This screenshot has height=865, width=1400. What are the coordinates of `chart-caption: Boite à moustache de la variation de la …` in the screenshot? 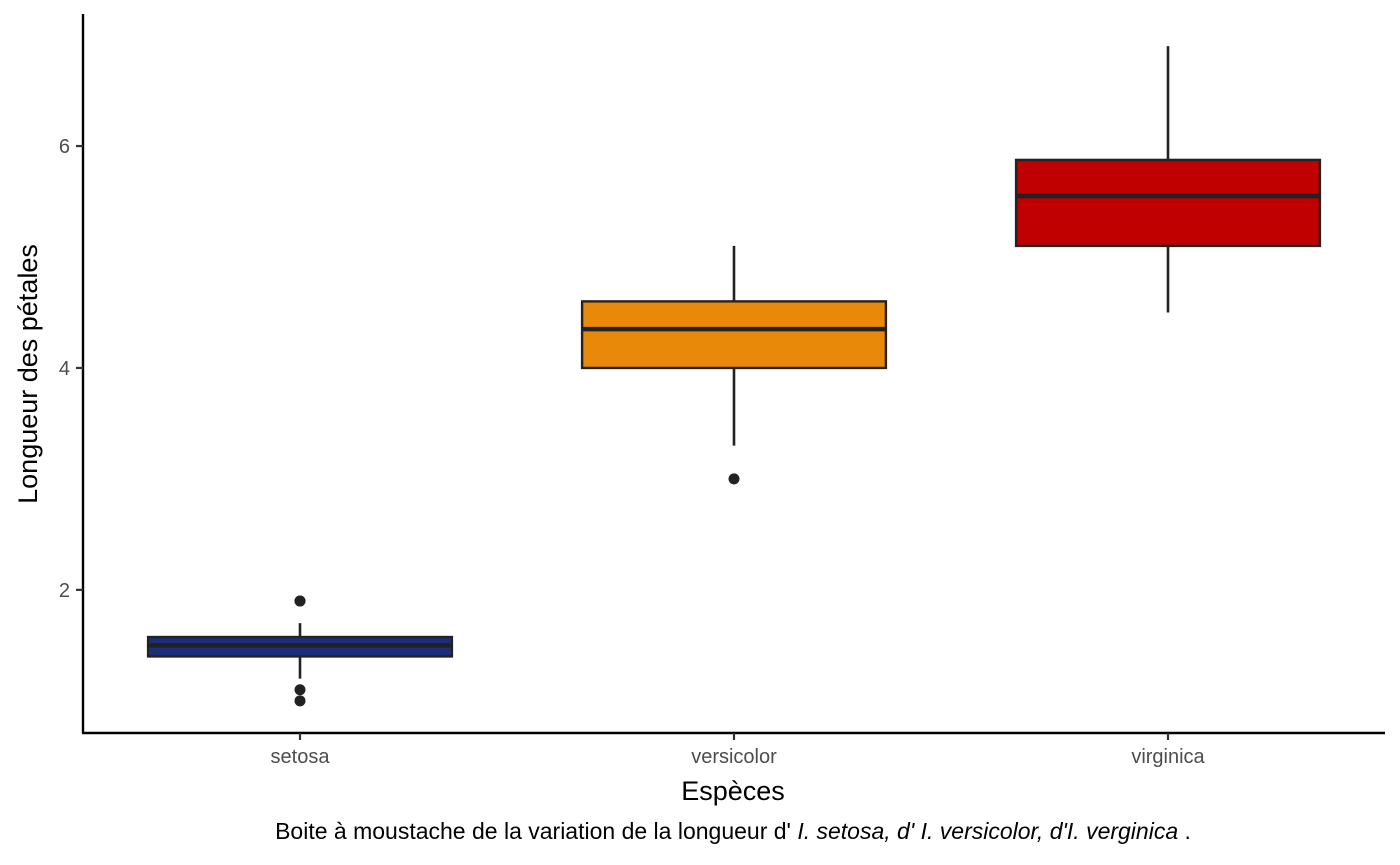 It's located at (733, 831).